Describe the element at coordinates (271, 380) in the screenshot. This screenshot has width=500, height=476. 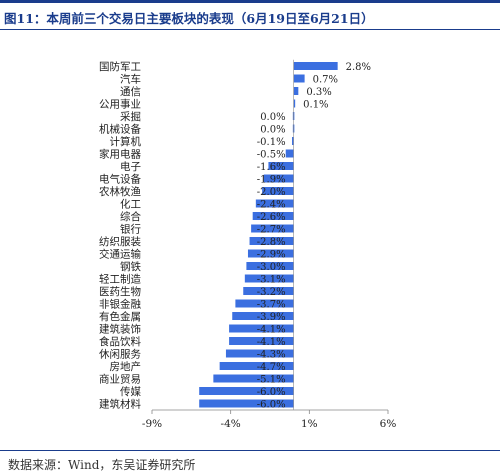
I see `value-label: -5.1%` at that location.